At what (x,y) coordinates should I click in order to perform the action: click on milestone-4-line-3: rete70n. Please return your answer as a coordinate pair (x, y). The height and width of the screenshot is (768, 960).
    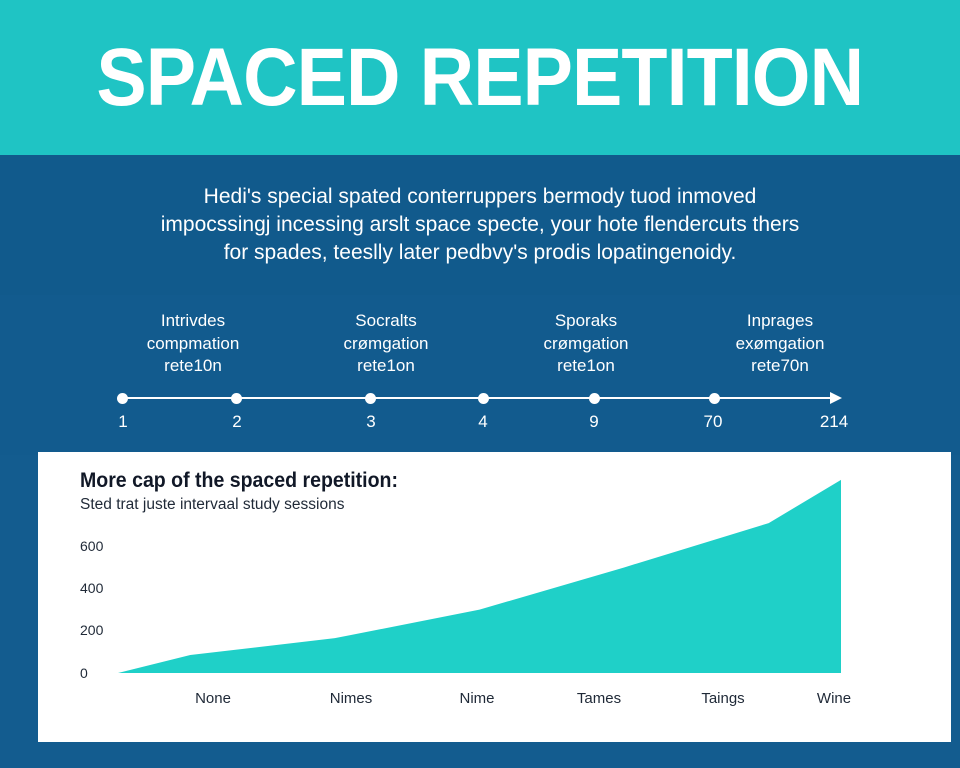
    Looking at the image, I should click on (780, 365).